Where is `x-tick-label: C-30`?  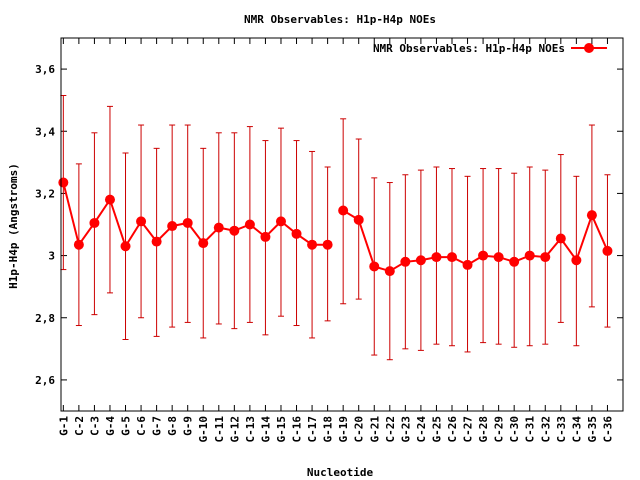
x-tick-label: C-30 is located at coordinates (514, 429).